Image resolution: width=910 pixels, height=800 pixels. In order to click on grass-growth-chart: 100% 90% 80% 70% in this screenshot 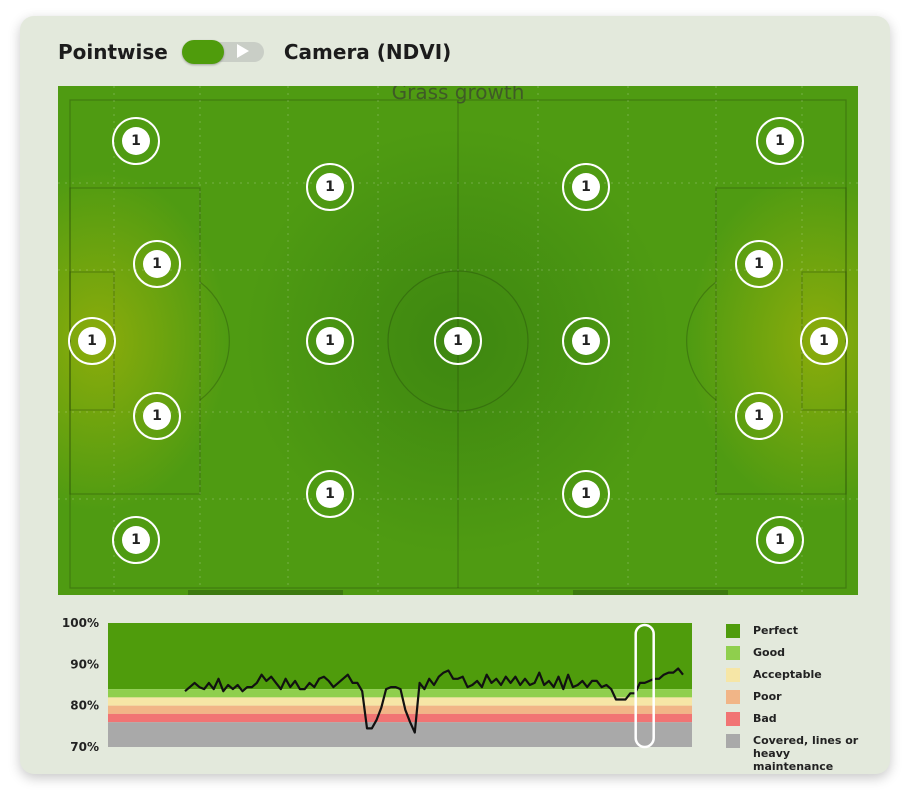, I will do `click(377, 685)`.